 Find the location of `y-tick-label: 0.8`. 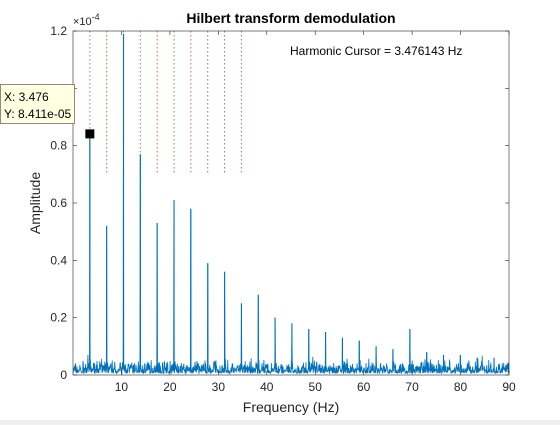

y-tick-label: 0.8 is located at coordinates (58, 146).